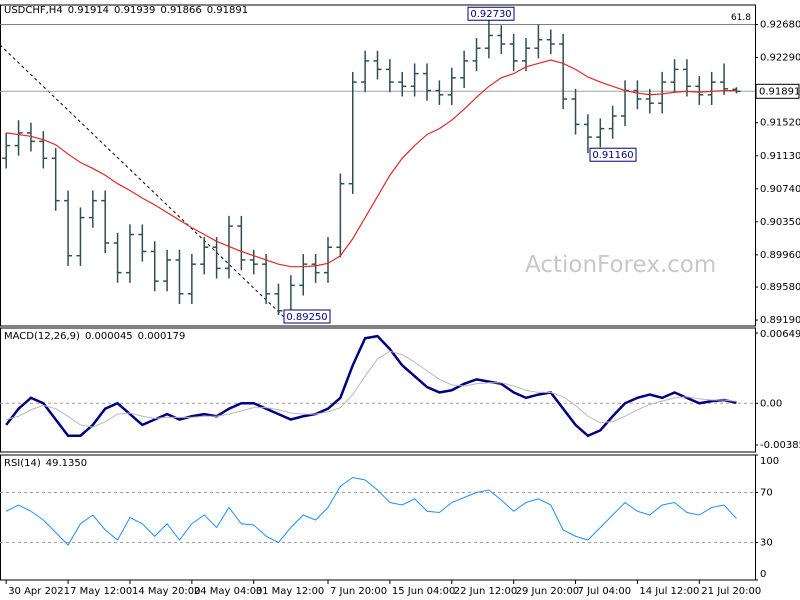 This screenshot has height=600, width=800. What do you see at coordinates (769, 461) in the screenshot?
I see `y-tick-label: 100` at bounding box center [769, 461].